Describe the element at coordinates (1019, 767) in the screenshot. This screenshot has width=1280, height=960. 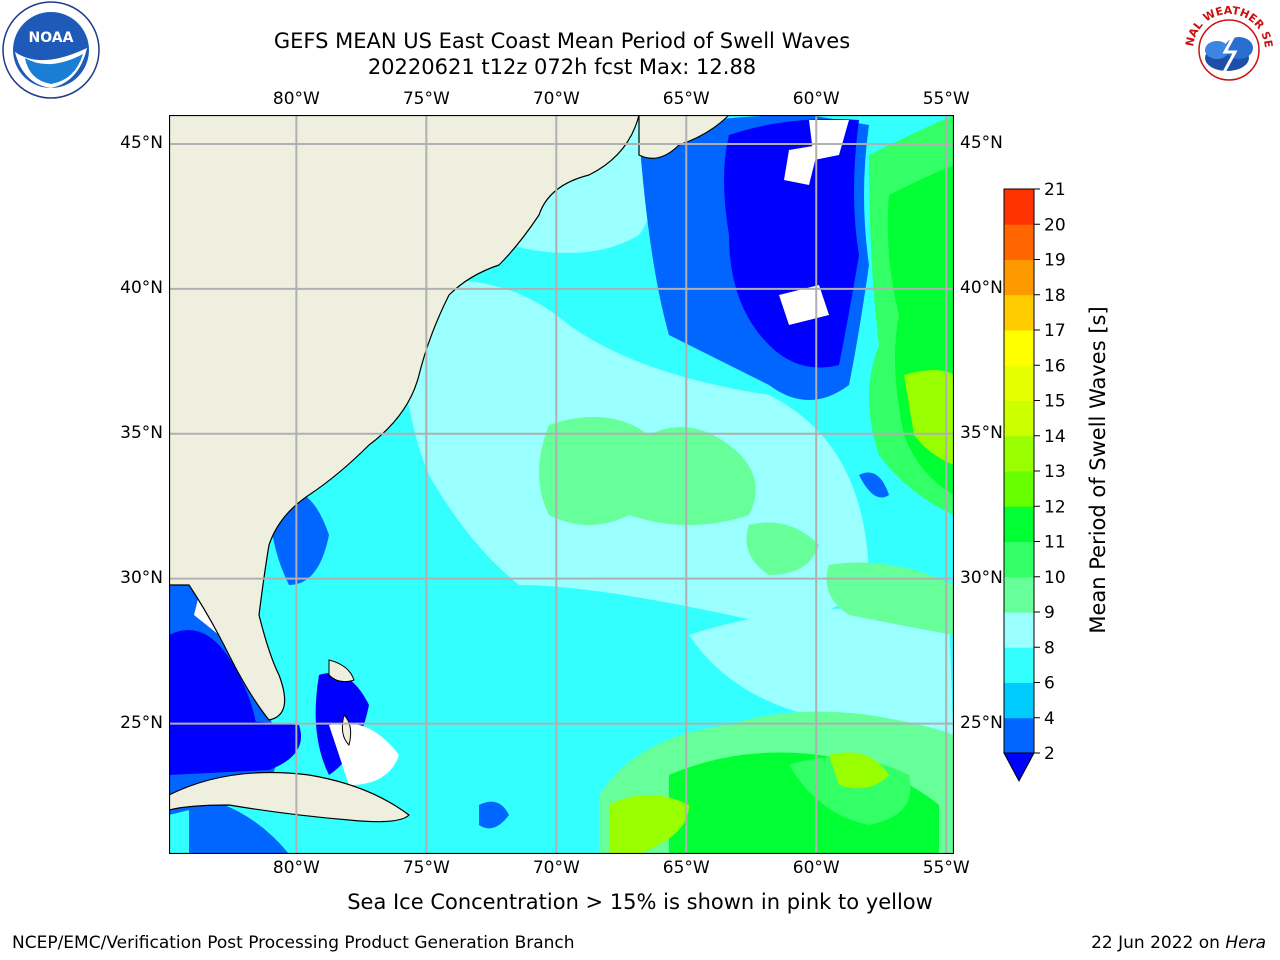
I see `colorbar-extend-arrow` at that location.